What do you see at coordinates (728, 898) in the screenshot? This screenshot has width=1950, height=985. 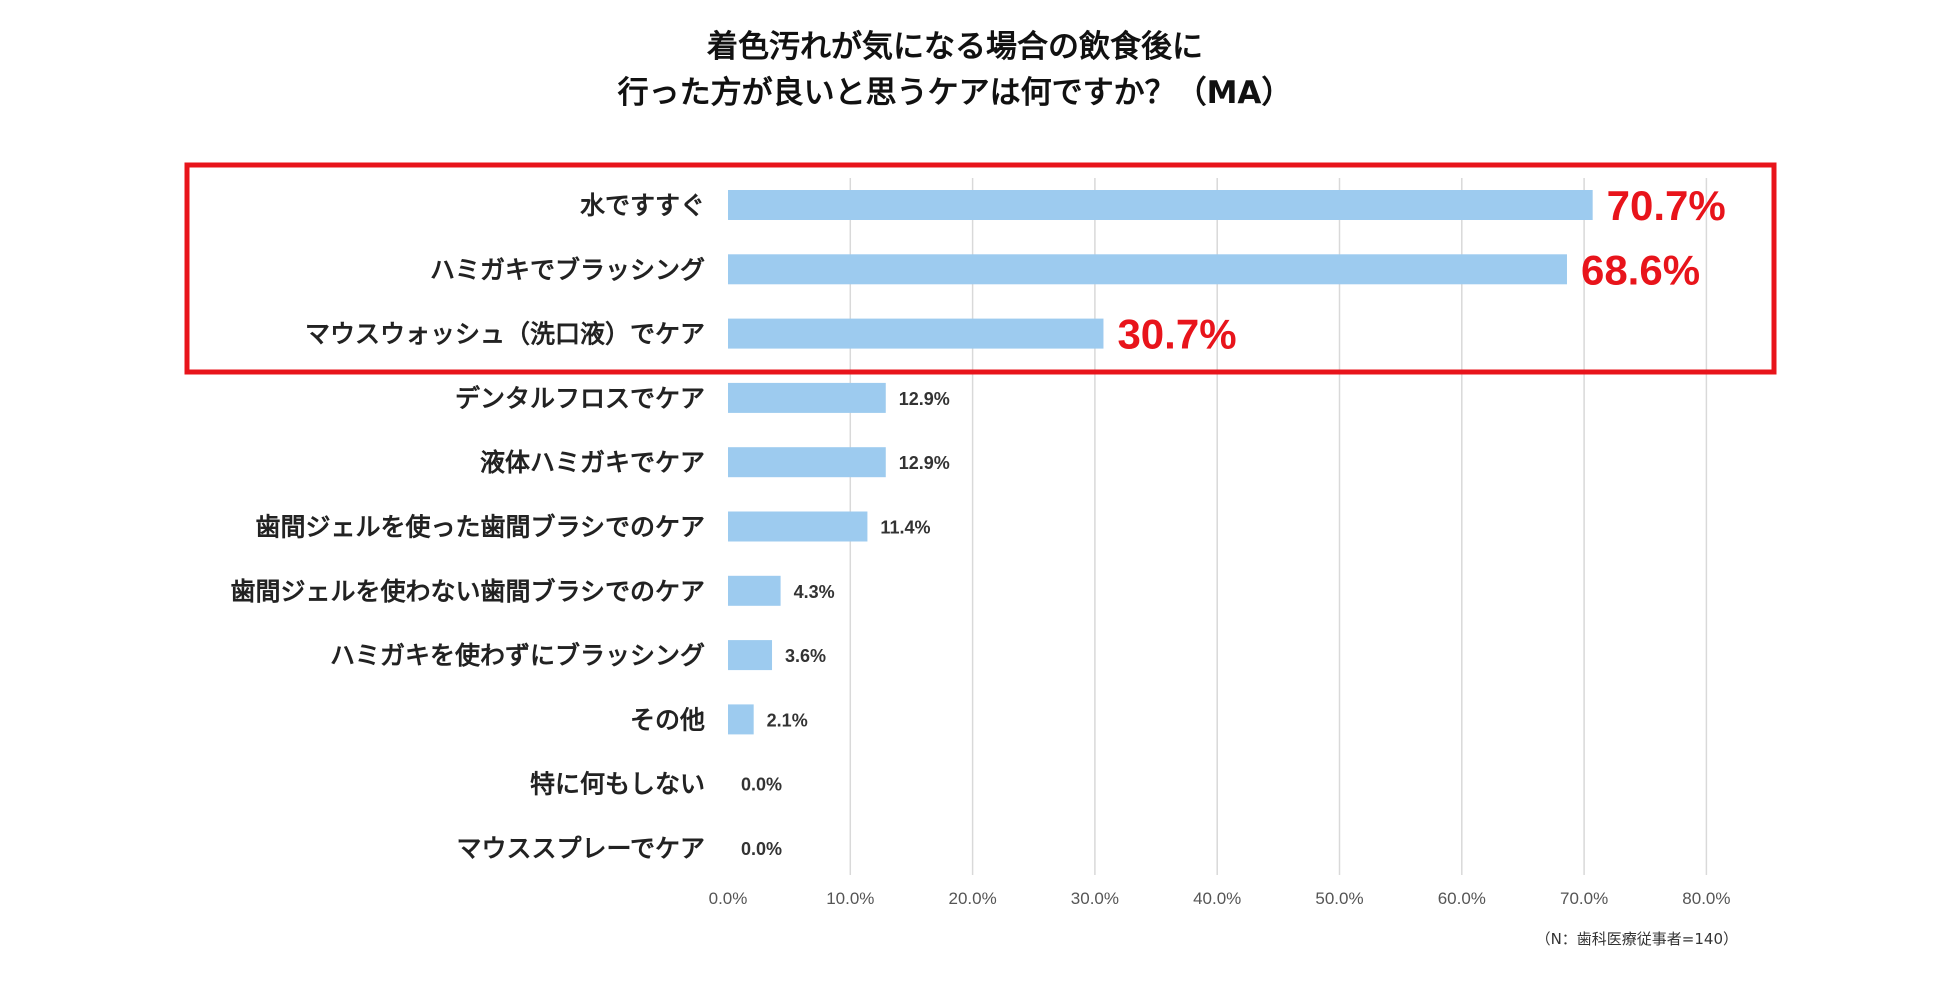 I see `x-tick-label: 0.0%` at bounding box center [728, 898].